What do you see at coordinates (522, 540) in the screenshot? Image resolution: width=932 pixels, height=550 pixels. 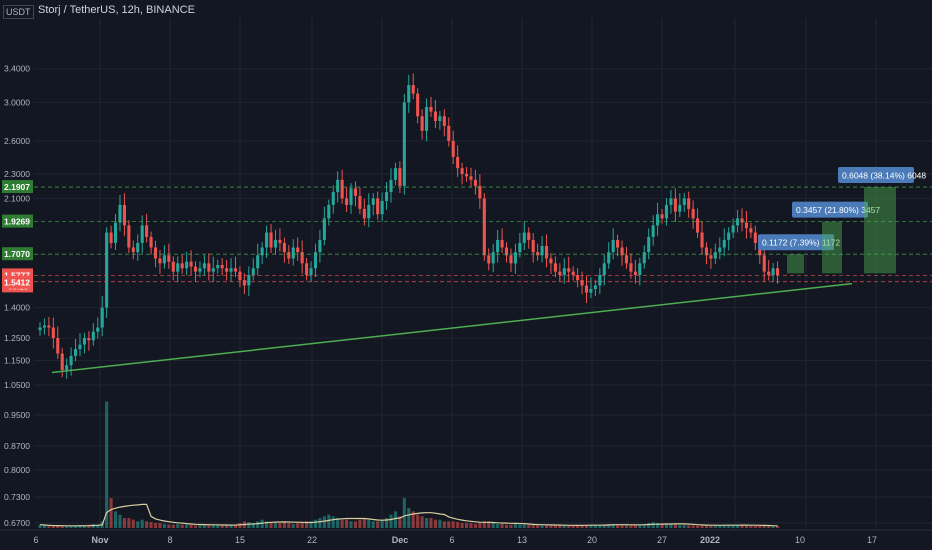 I see `time-tick-label: 13` at bounding box center [522, 540].